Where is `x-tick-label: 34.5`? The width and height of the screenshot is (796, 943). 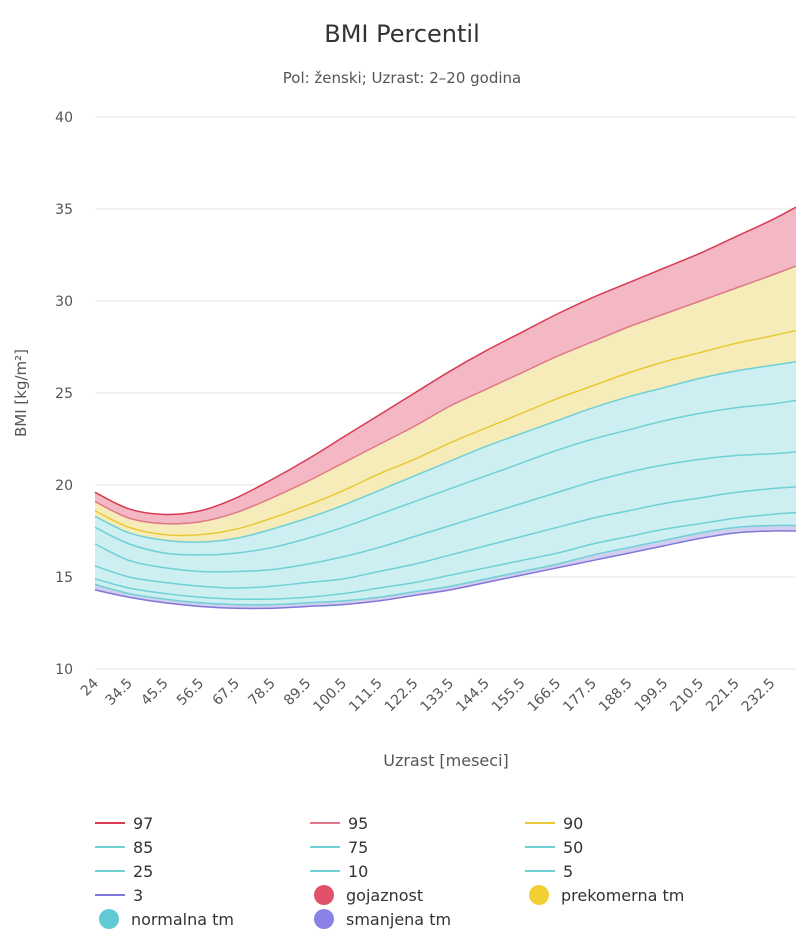
x-tick-label: 34.5 is located at coordinates (119, 692).